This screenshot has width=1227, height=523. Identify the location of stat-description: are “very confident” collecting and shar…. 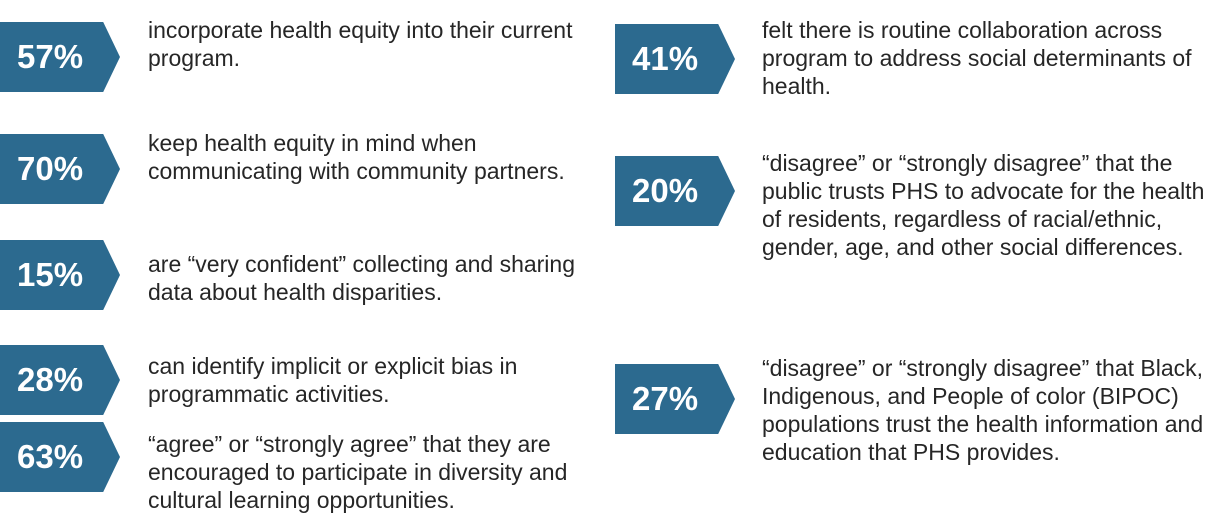
(362, 278).